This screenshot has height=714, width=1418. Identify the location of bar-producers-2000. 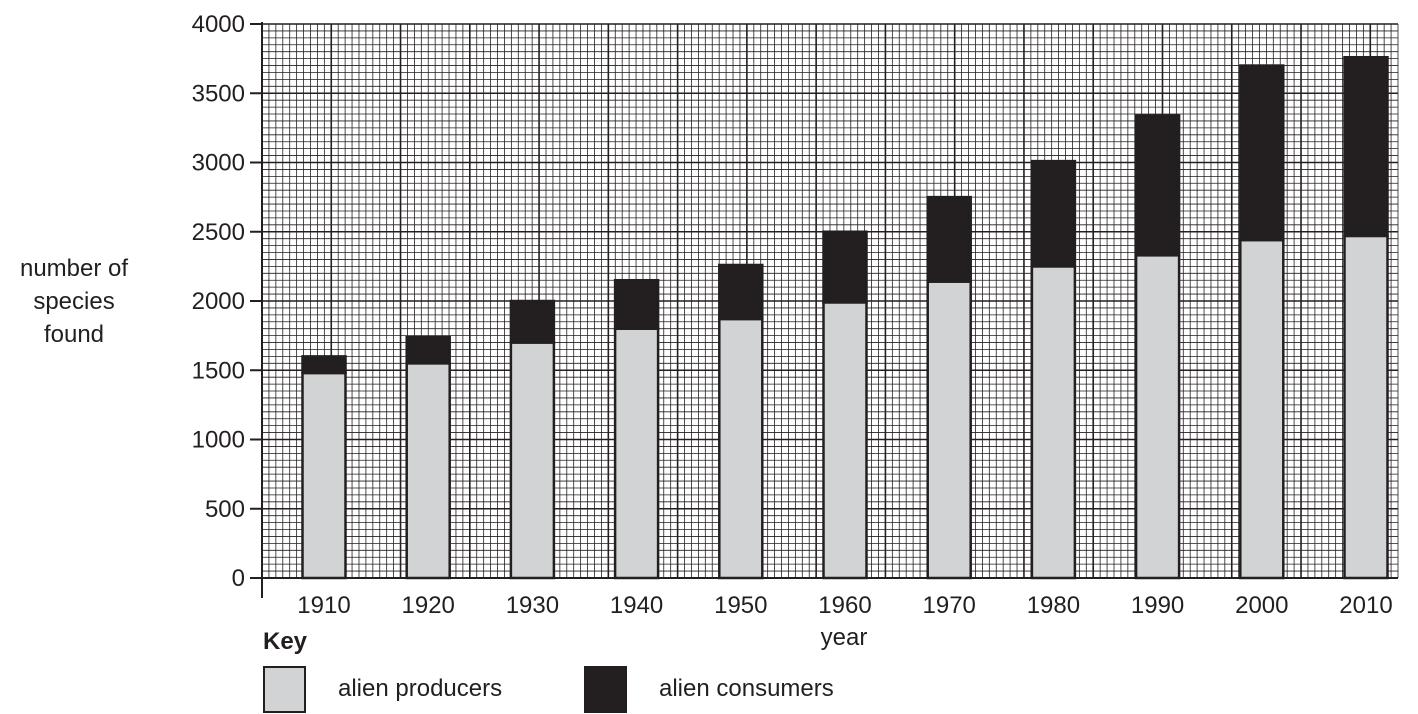
(1262, 409).